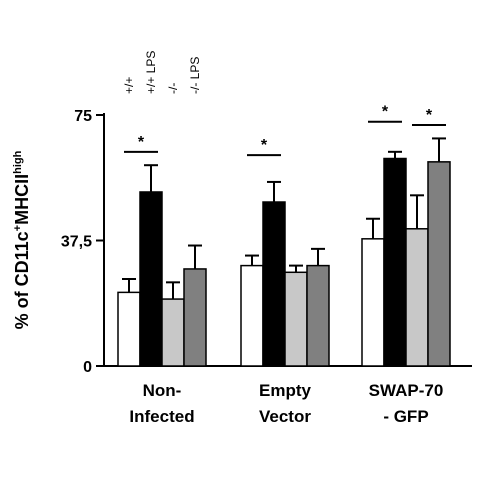  I want to click on y-axis-title: % of CD11c+MHCIIhigh, so click(22, 239).